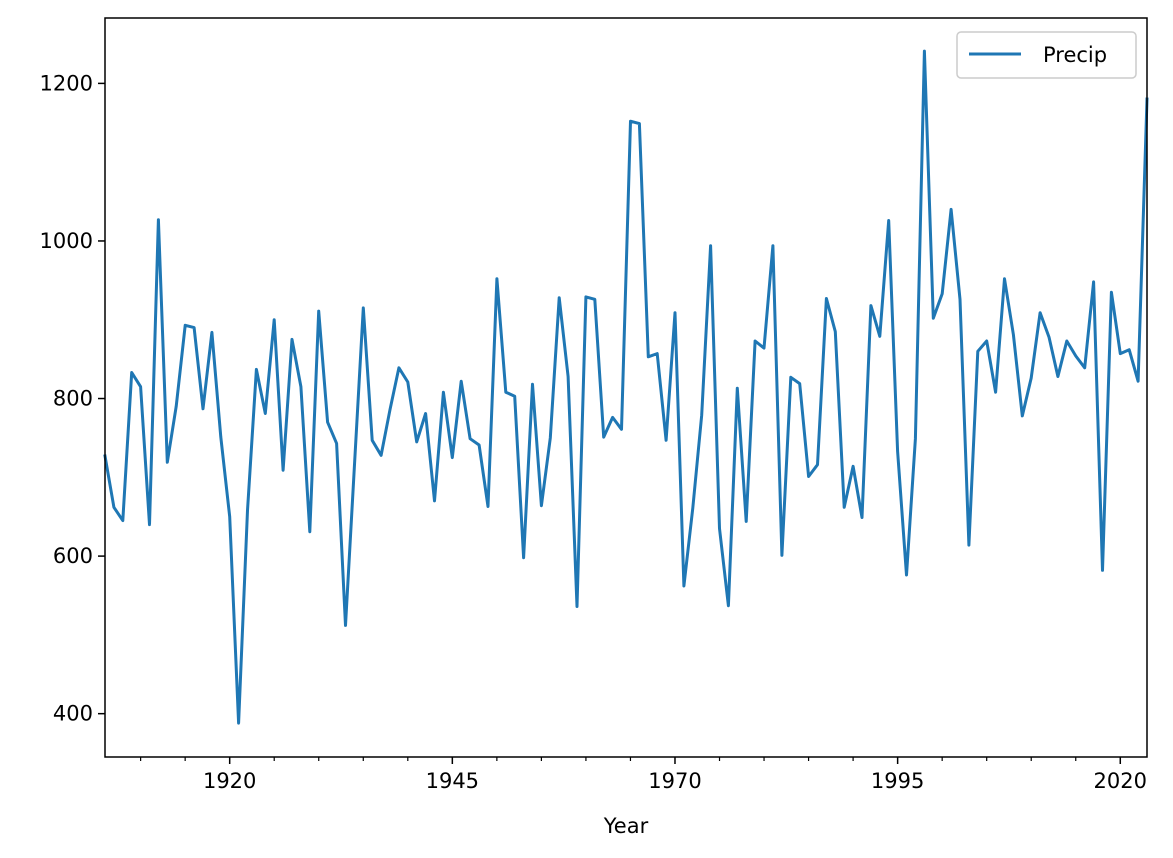 The width and height of the screenshot is (1173, 858). What do you see at coordinates (66, 83) in the screenshot?
I see `y-tick-label: 1200` at bounding box center [66, 83].